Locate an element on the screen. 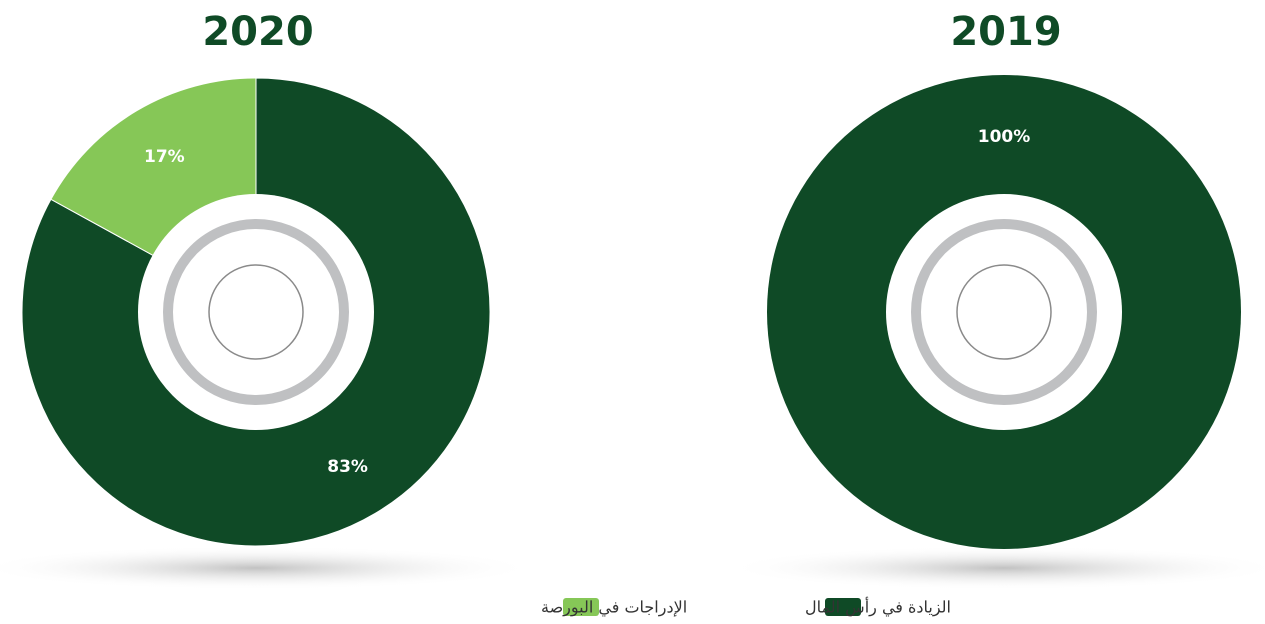 This screenshot has height=624, width=1265. legend-label: الزيادة في رأس المال is located at coordinates (878, 607).